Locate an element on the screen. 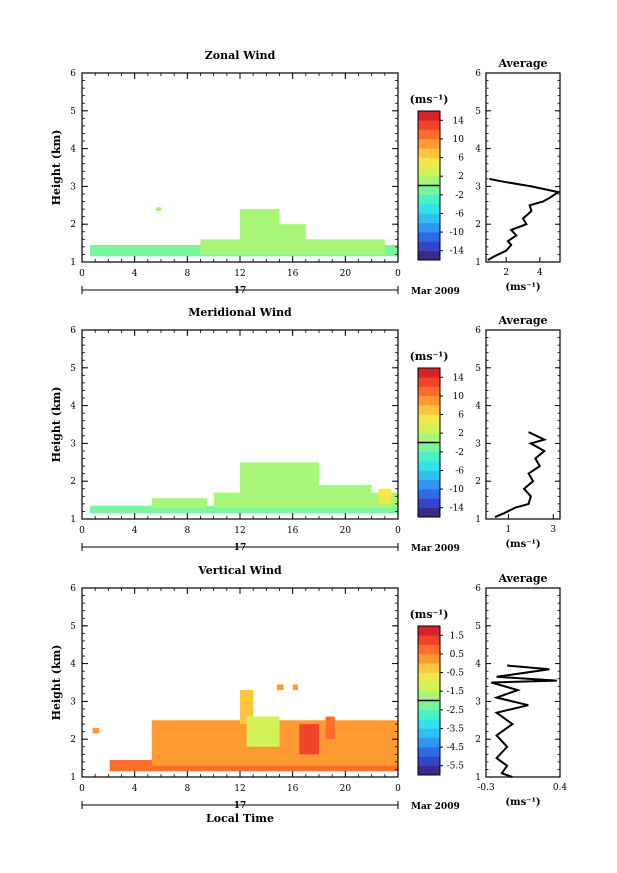 Image resolution: width=617 pixels, height=873 pixels. panel-title: Meridional Wind is located at coordinates (240, 312).